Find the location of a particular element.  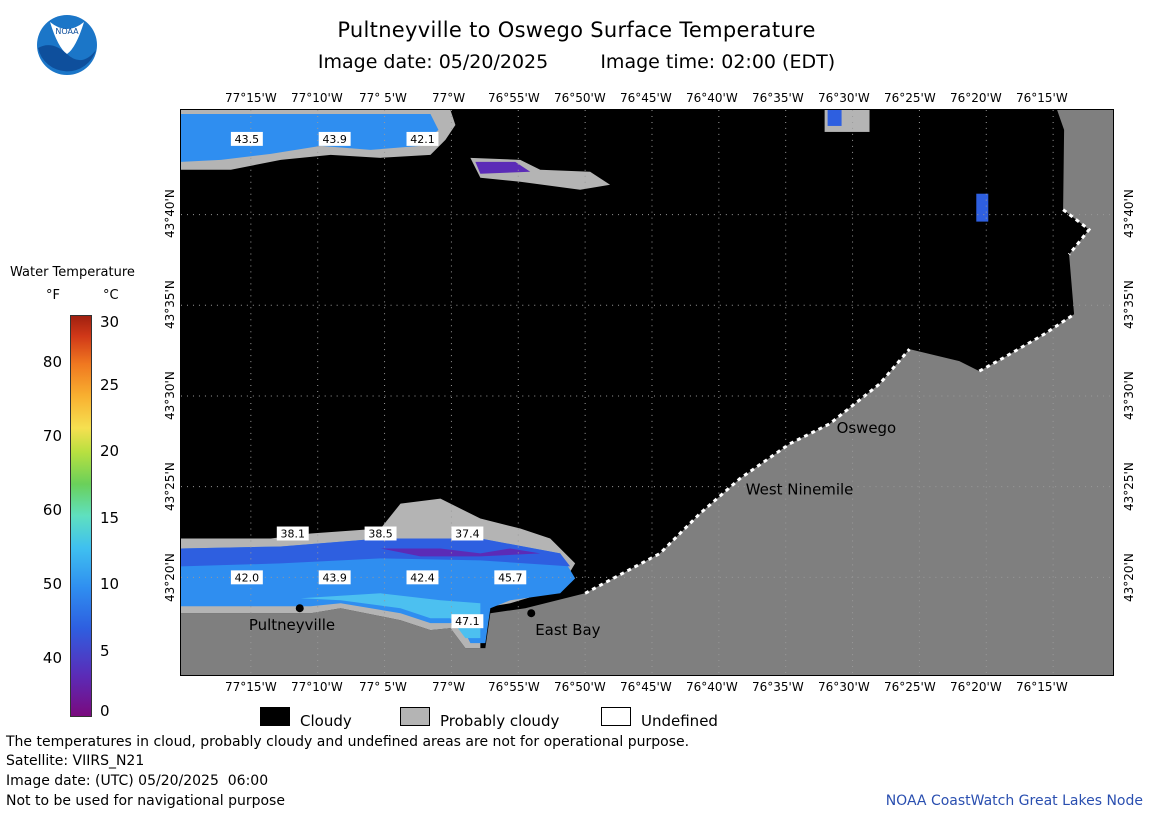

footer-nav: Not to be used for navigational purpose is located at coordinates (145, 801).